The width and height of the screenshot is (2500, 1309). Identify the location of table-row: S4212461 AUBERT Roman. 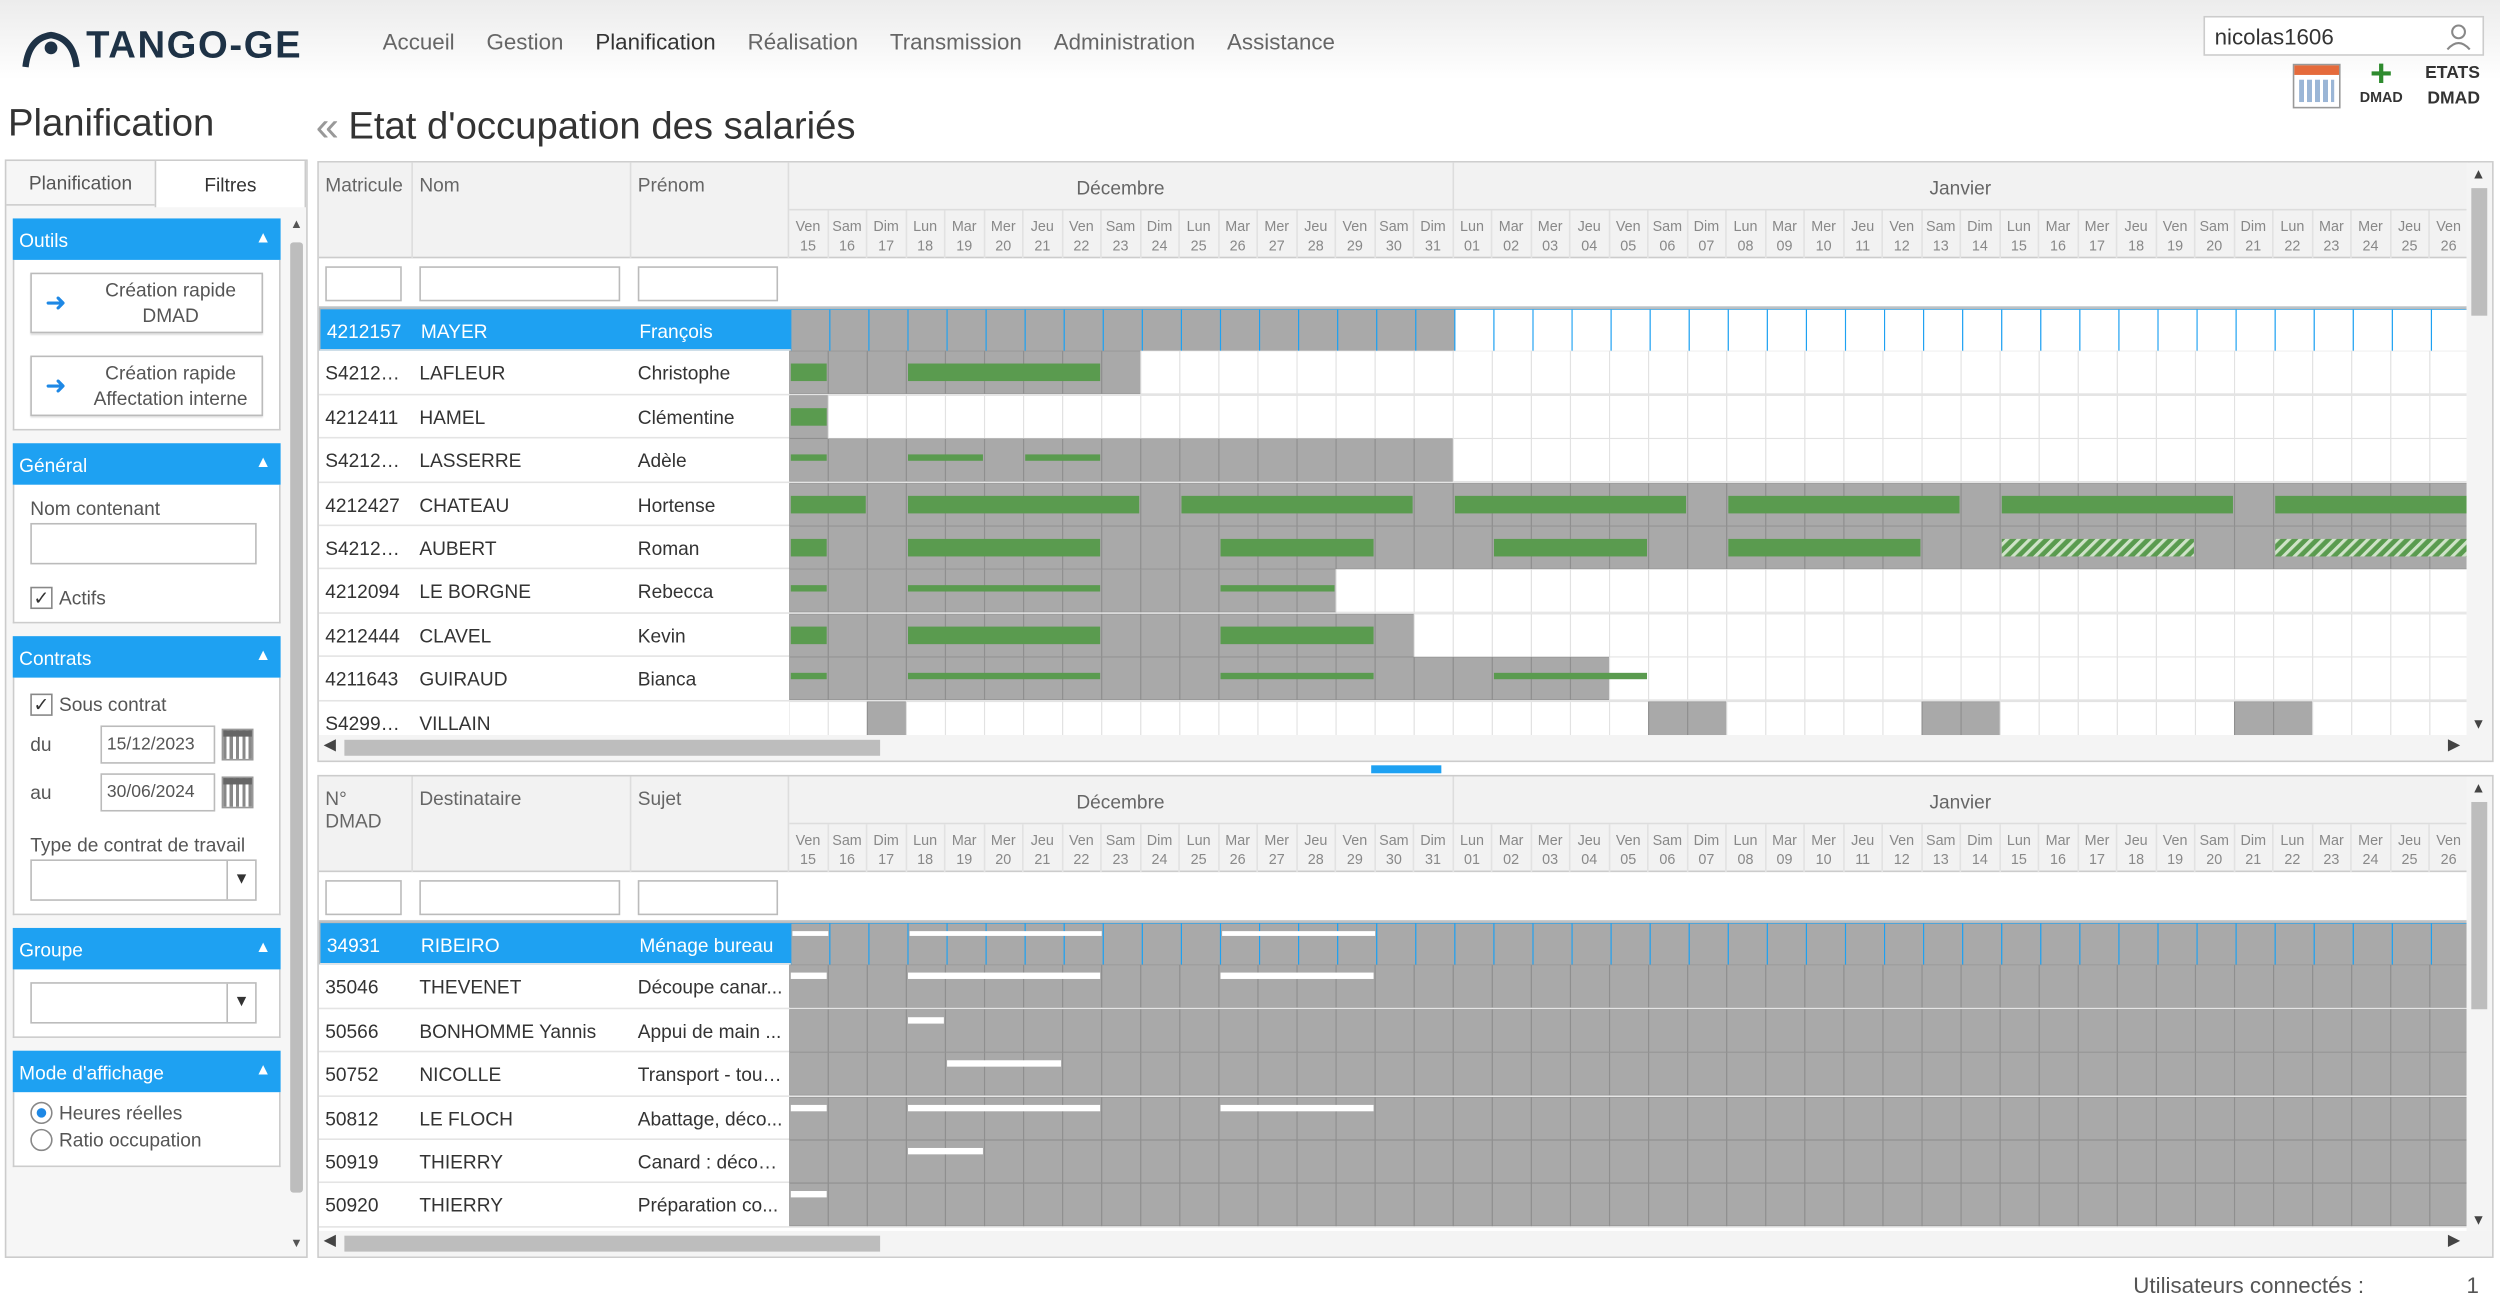
(1393, 548).